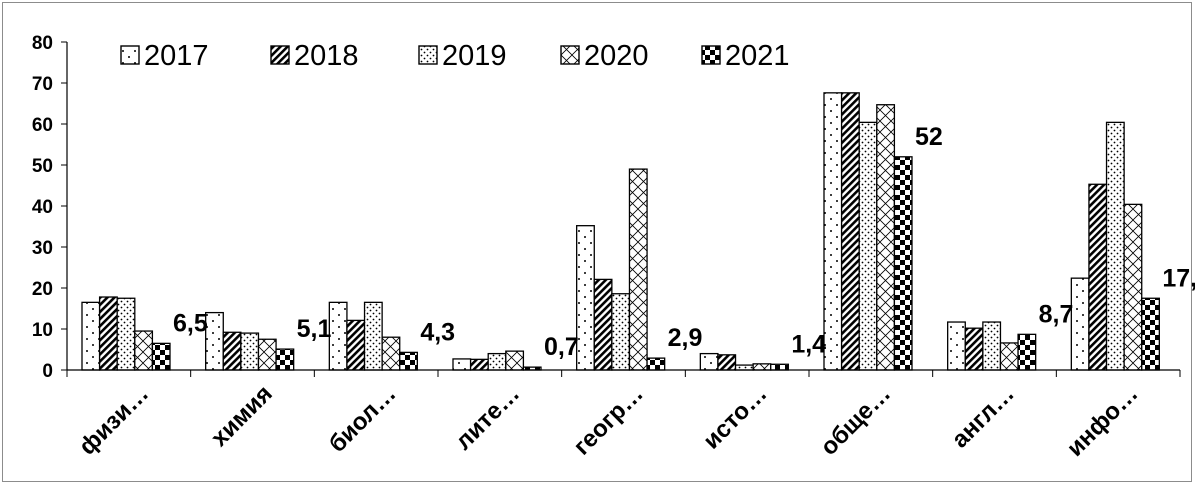 This screenshot has height=485, width=1195. Describe the element at coordinates (42, 248) in the screenshot. I see `y-tick-label: 30` at that location.